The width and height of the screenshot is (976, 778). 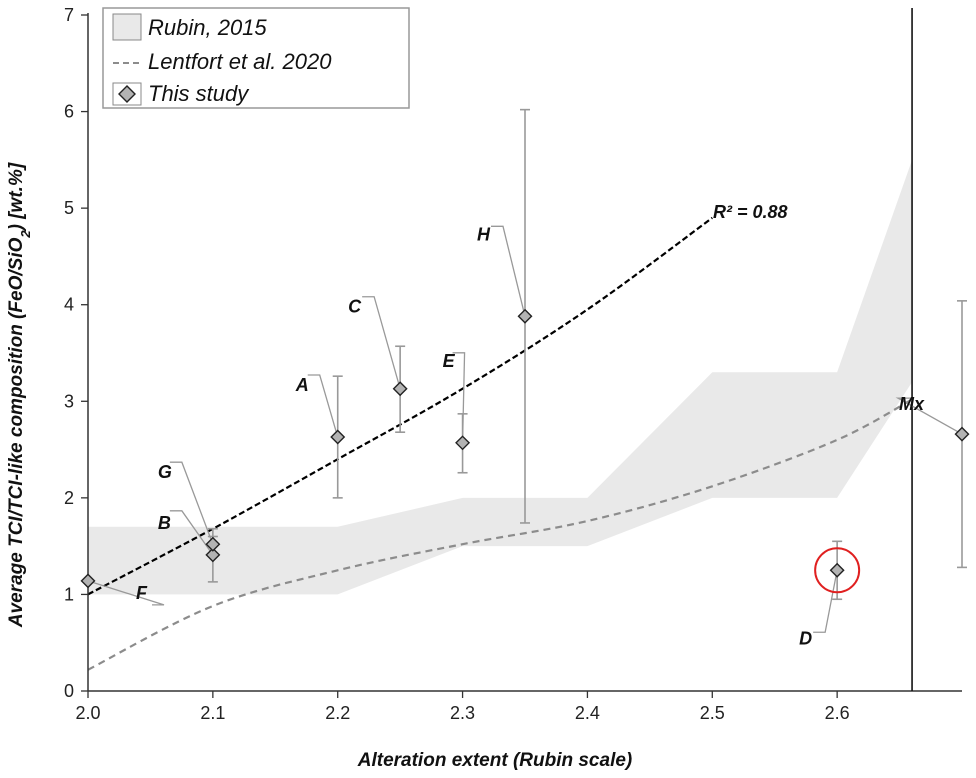 I want to click on data-point-F, so click(x=88, y=581).